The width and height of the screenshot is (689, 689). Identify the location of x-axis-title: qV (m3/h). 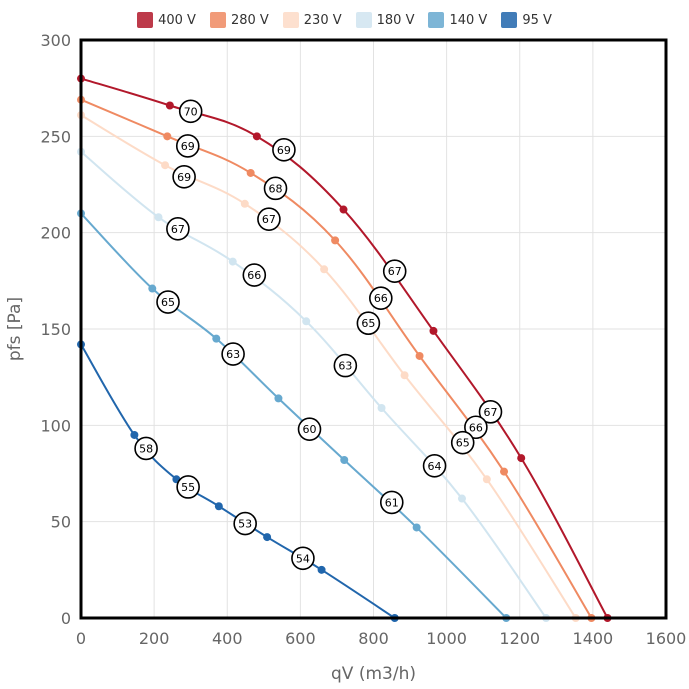
(373, 674).